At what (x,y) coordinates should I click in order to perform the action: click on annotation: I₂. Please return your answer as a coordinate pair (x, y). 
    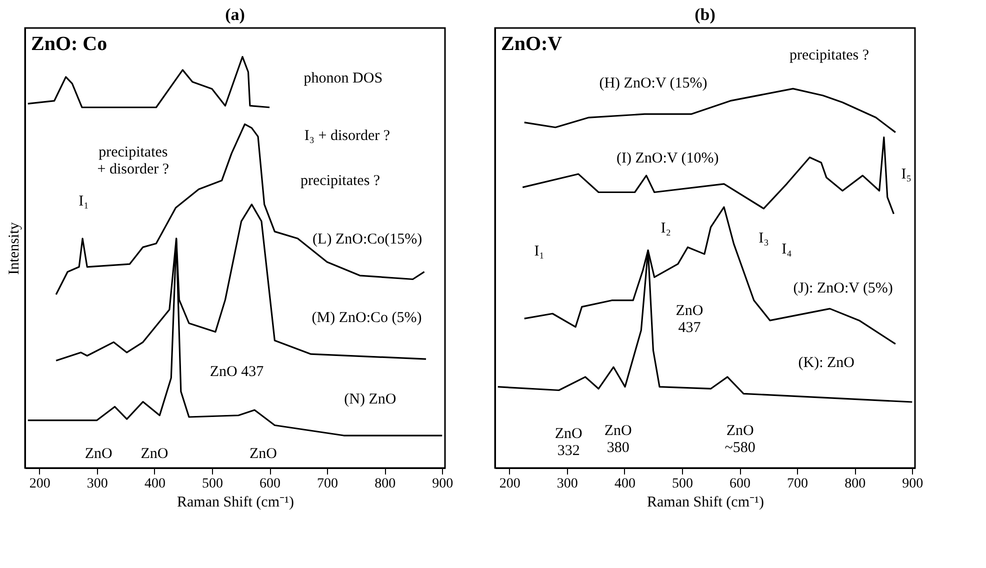
    Looking at the image, I should click on (665, 228).